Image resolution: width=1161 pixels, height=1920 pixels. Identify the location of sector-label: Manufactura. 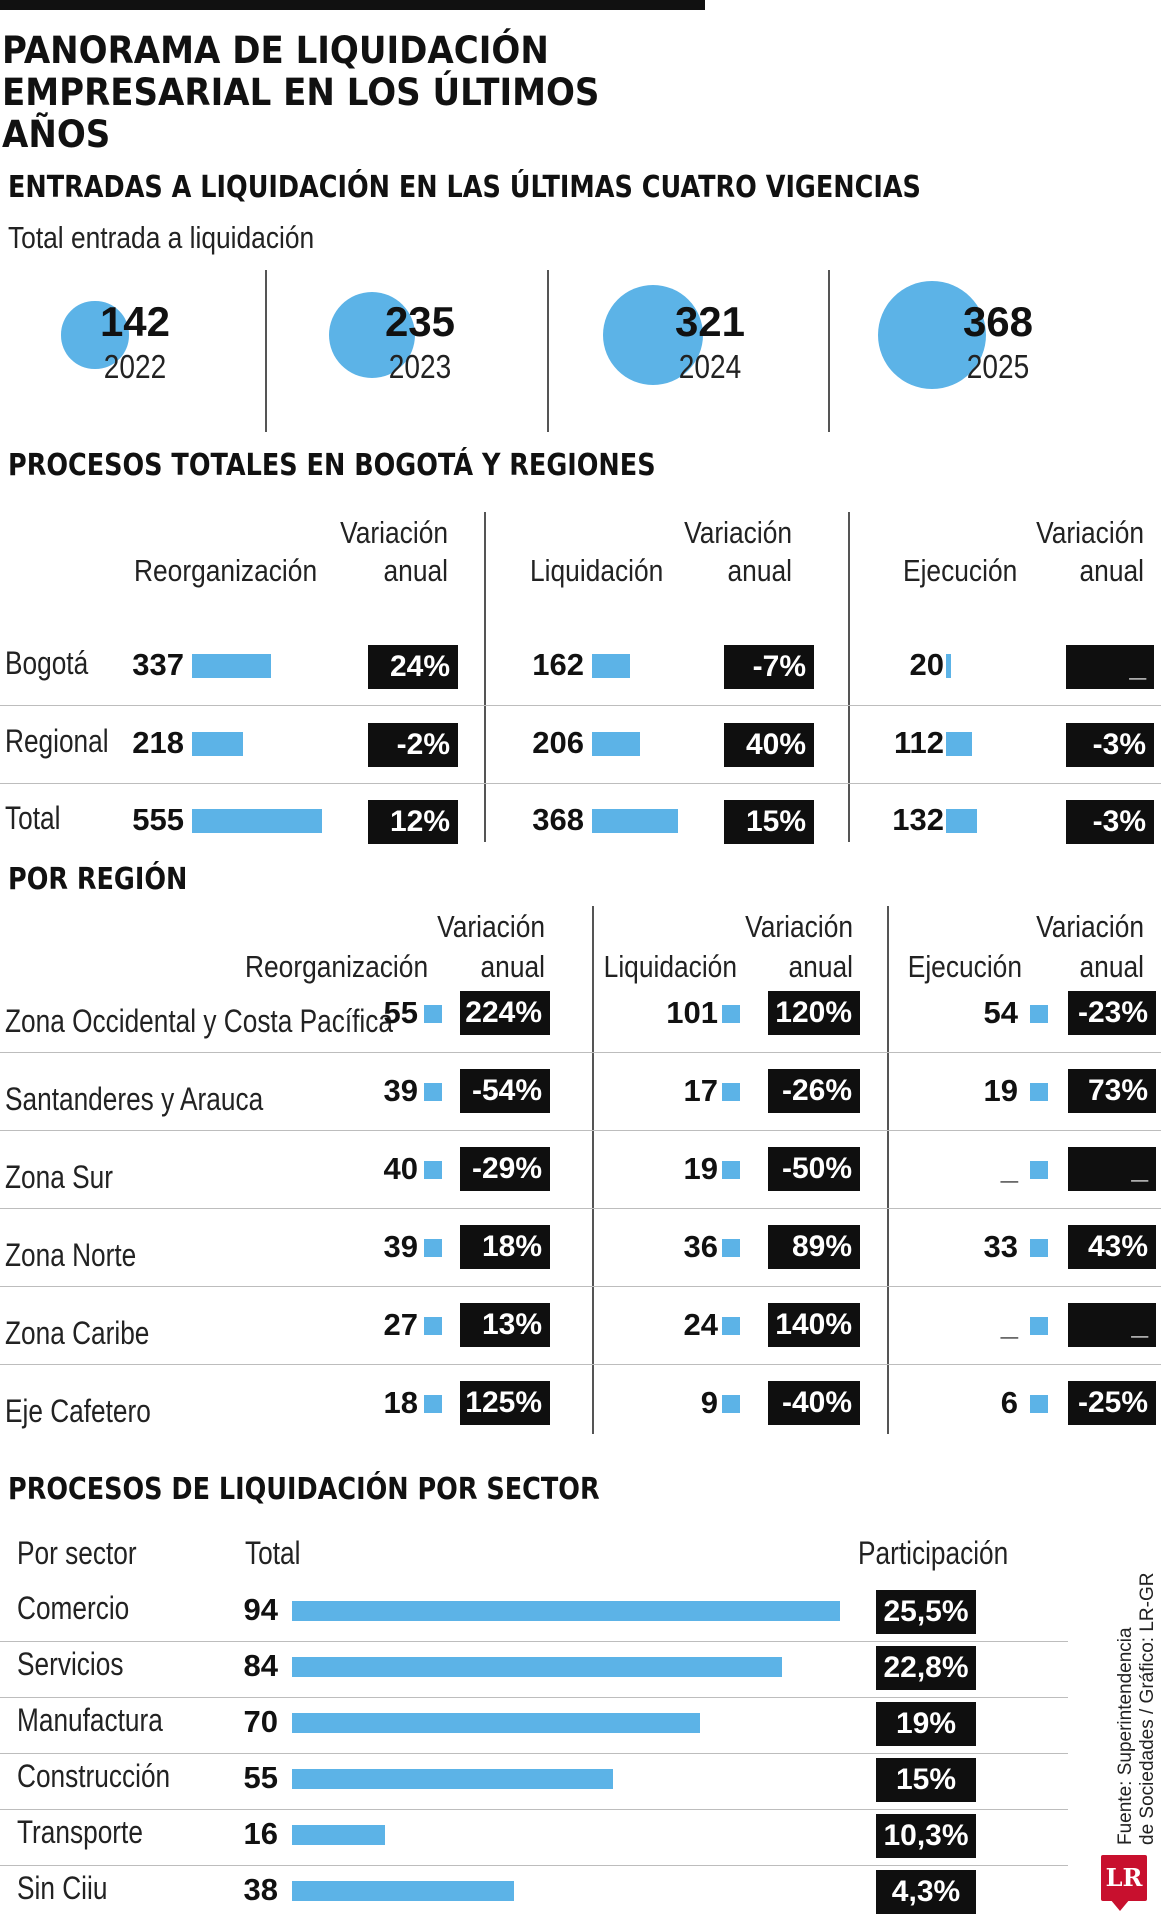
(90, 1720).